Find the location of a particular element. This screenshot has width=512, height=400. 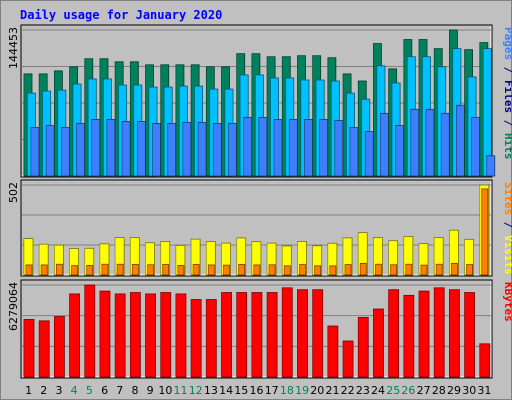

day-label: 24 is located at coordinates (378, 390).